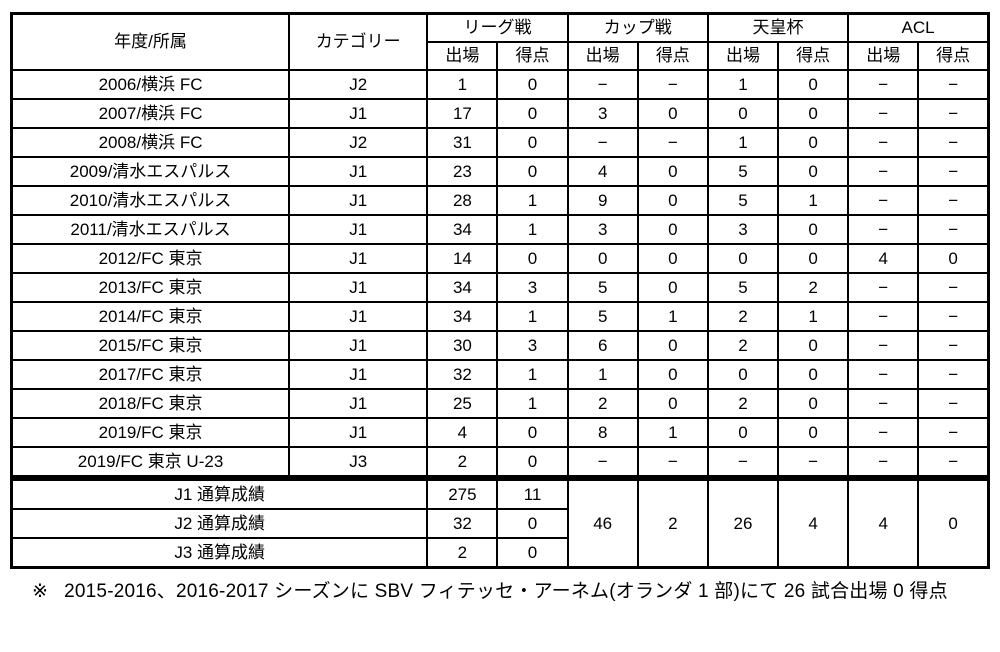 The image size is (1000, 652). I want to click on category-cell: J3, so click(358, 462).